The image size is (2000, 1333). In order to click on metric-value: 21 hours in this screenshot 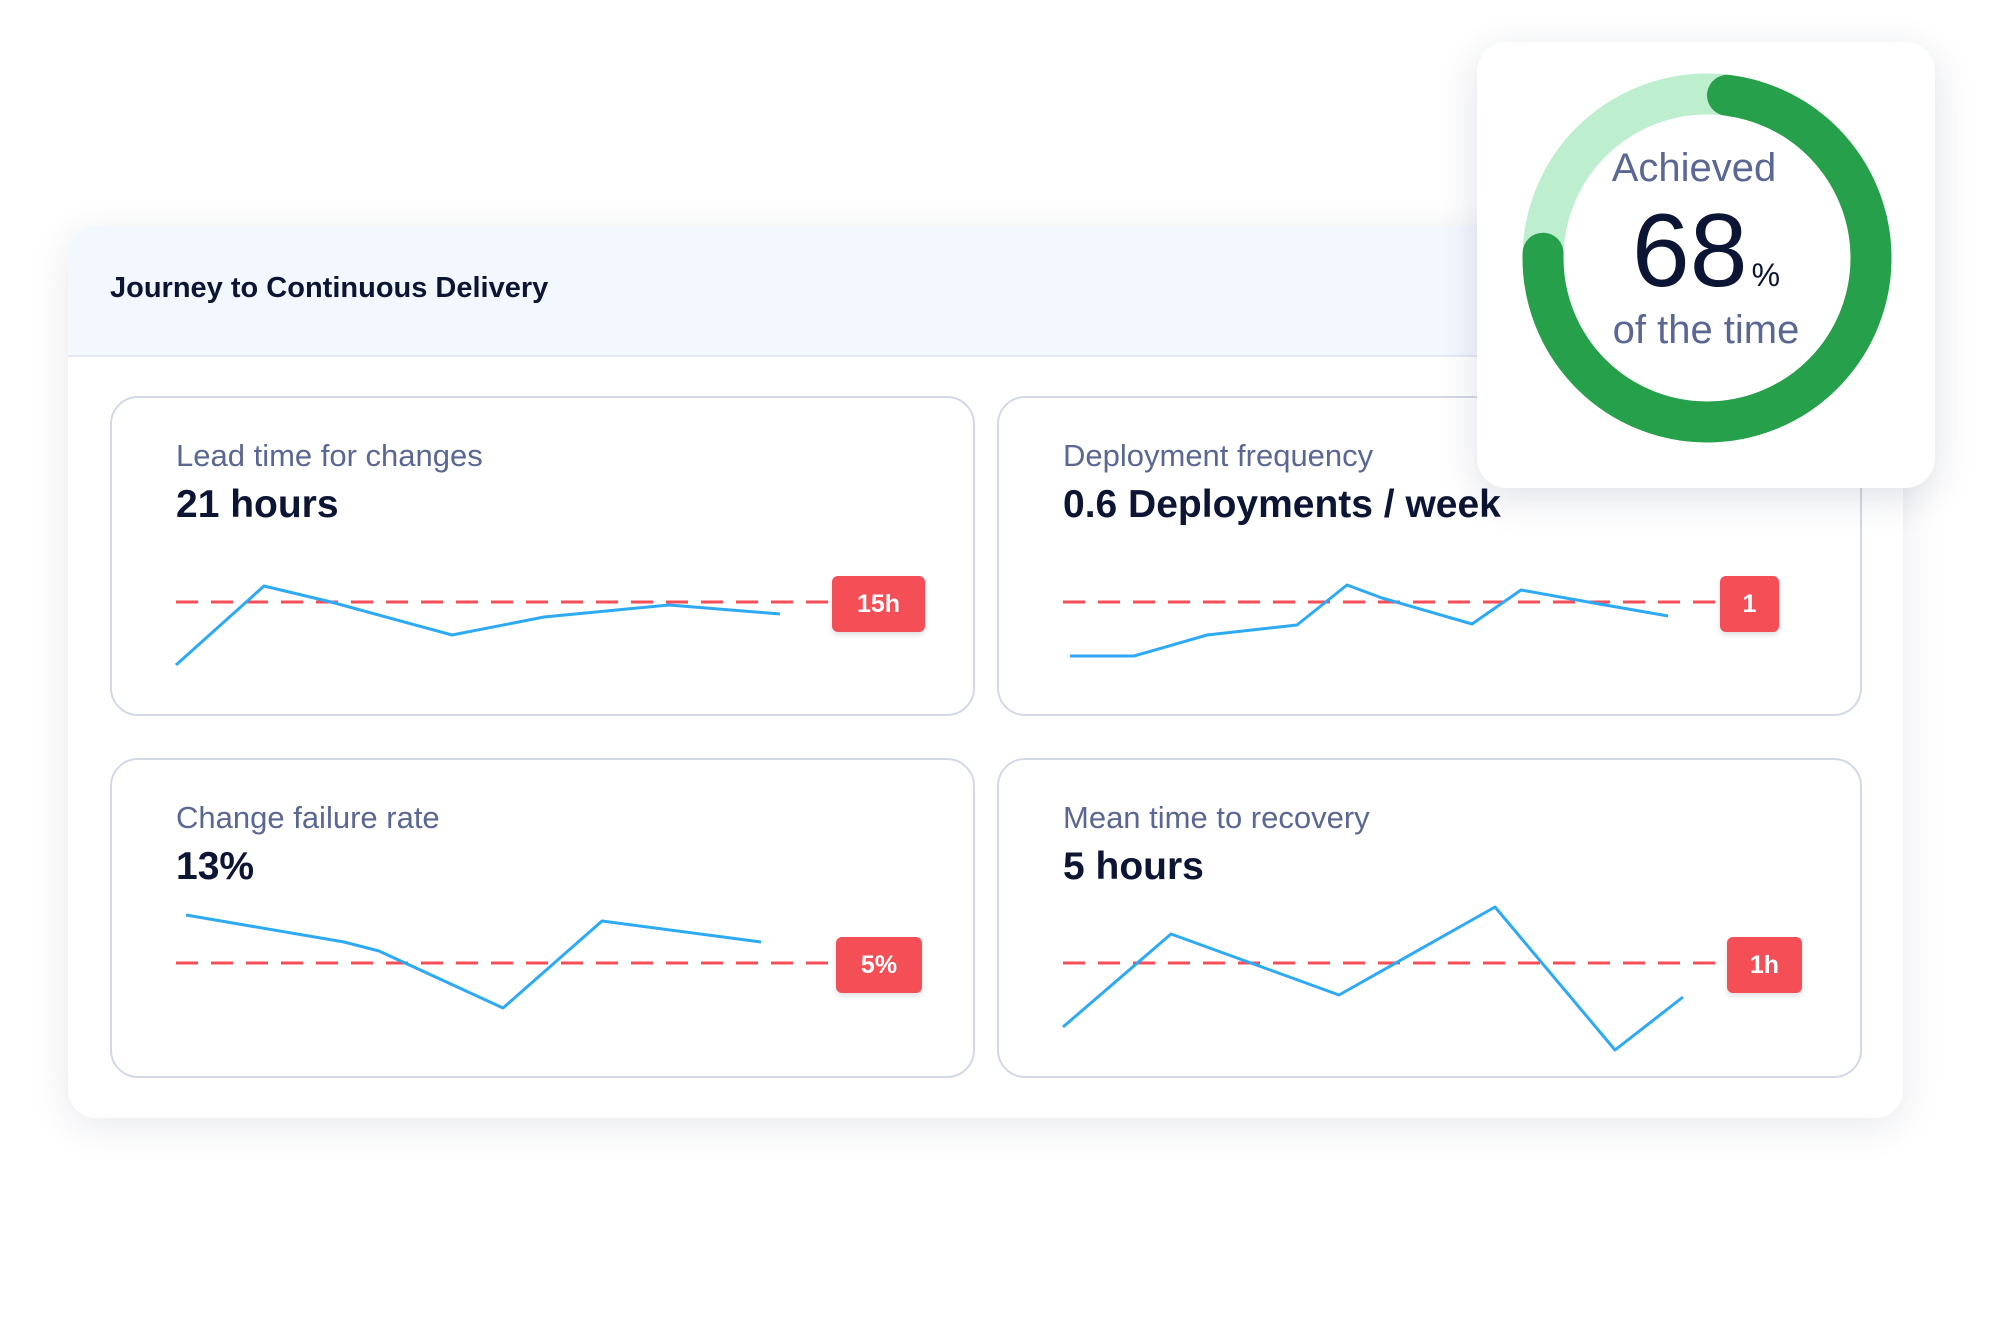, I will do `click(257, 504)`.